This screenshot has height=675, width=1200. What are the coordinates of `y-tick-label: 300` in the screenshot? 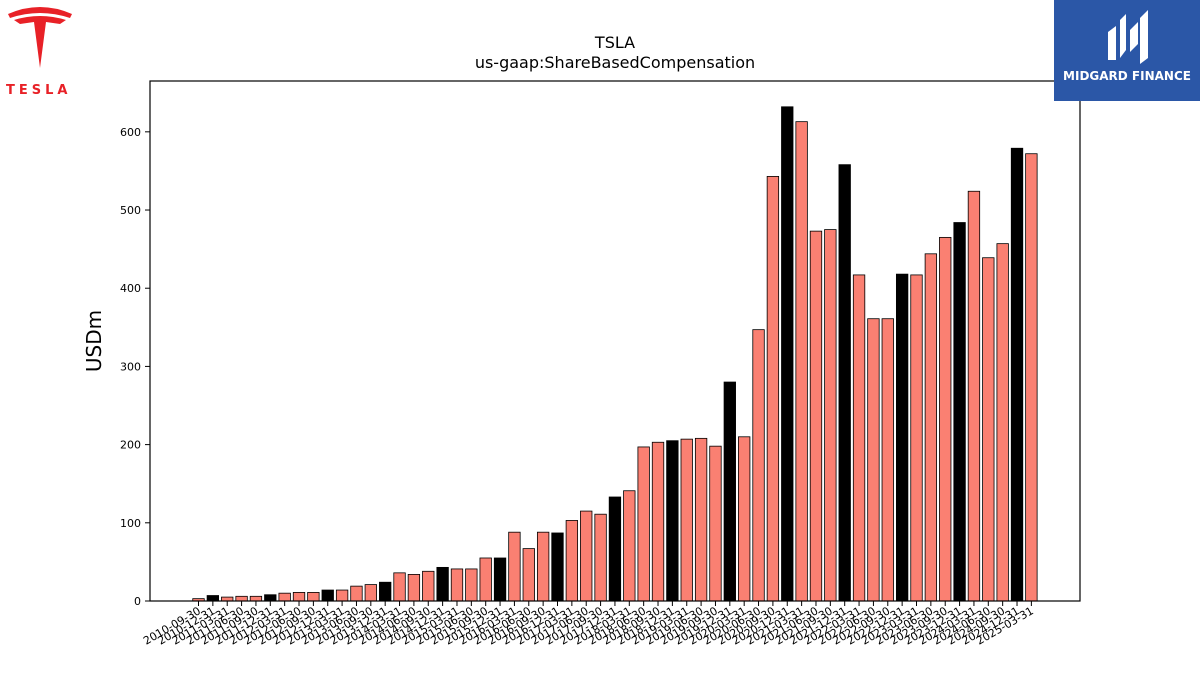 It's located at (130, 366).